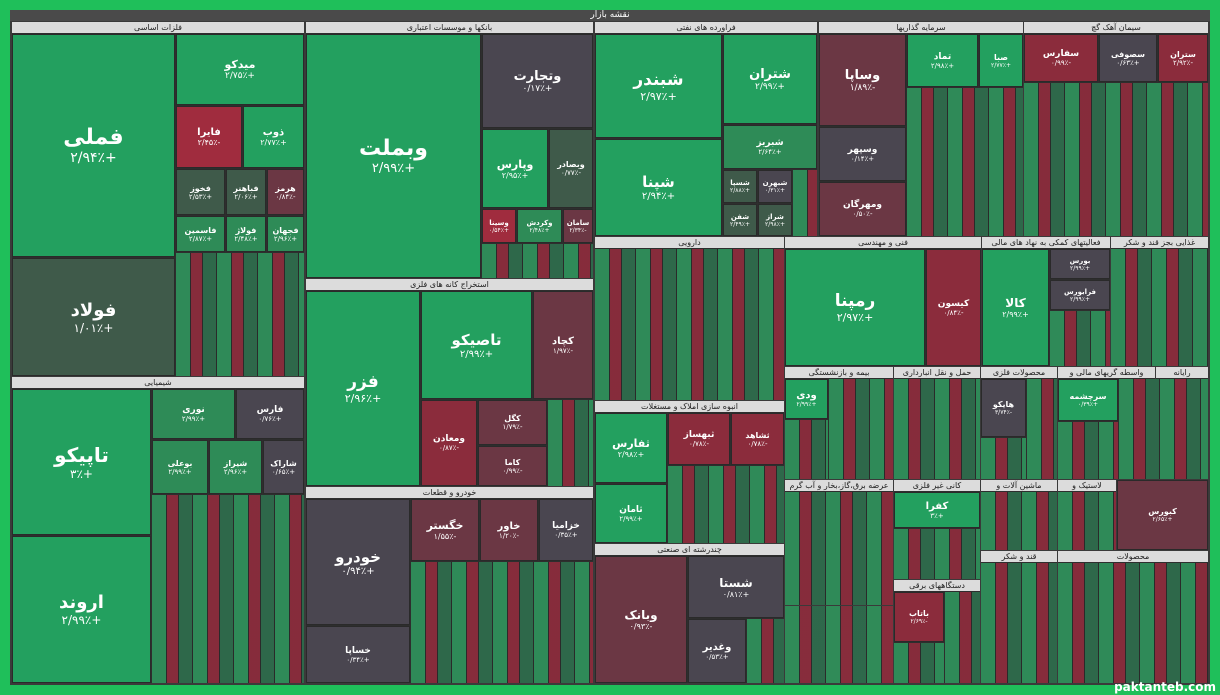 The width and height of the screenshot is (1220, 695). What do you see at coordinates (775, 186) in the screenshot?
I see `stock-tile: شبهرن +۰/۳۱٪` at bounding box center [775, 186].